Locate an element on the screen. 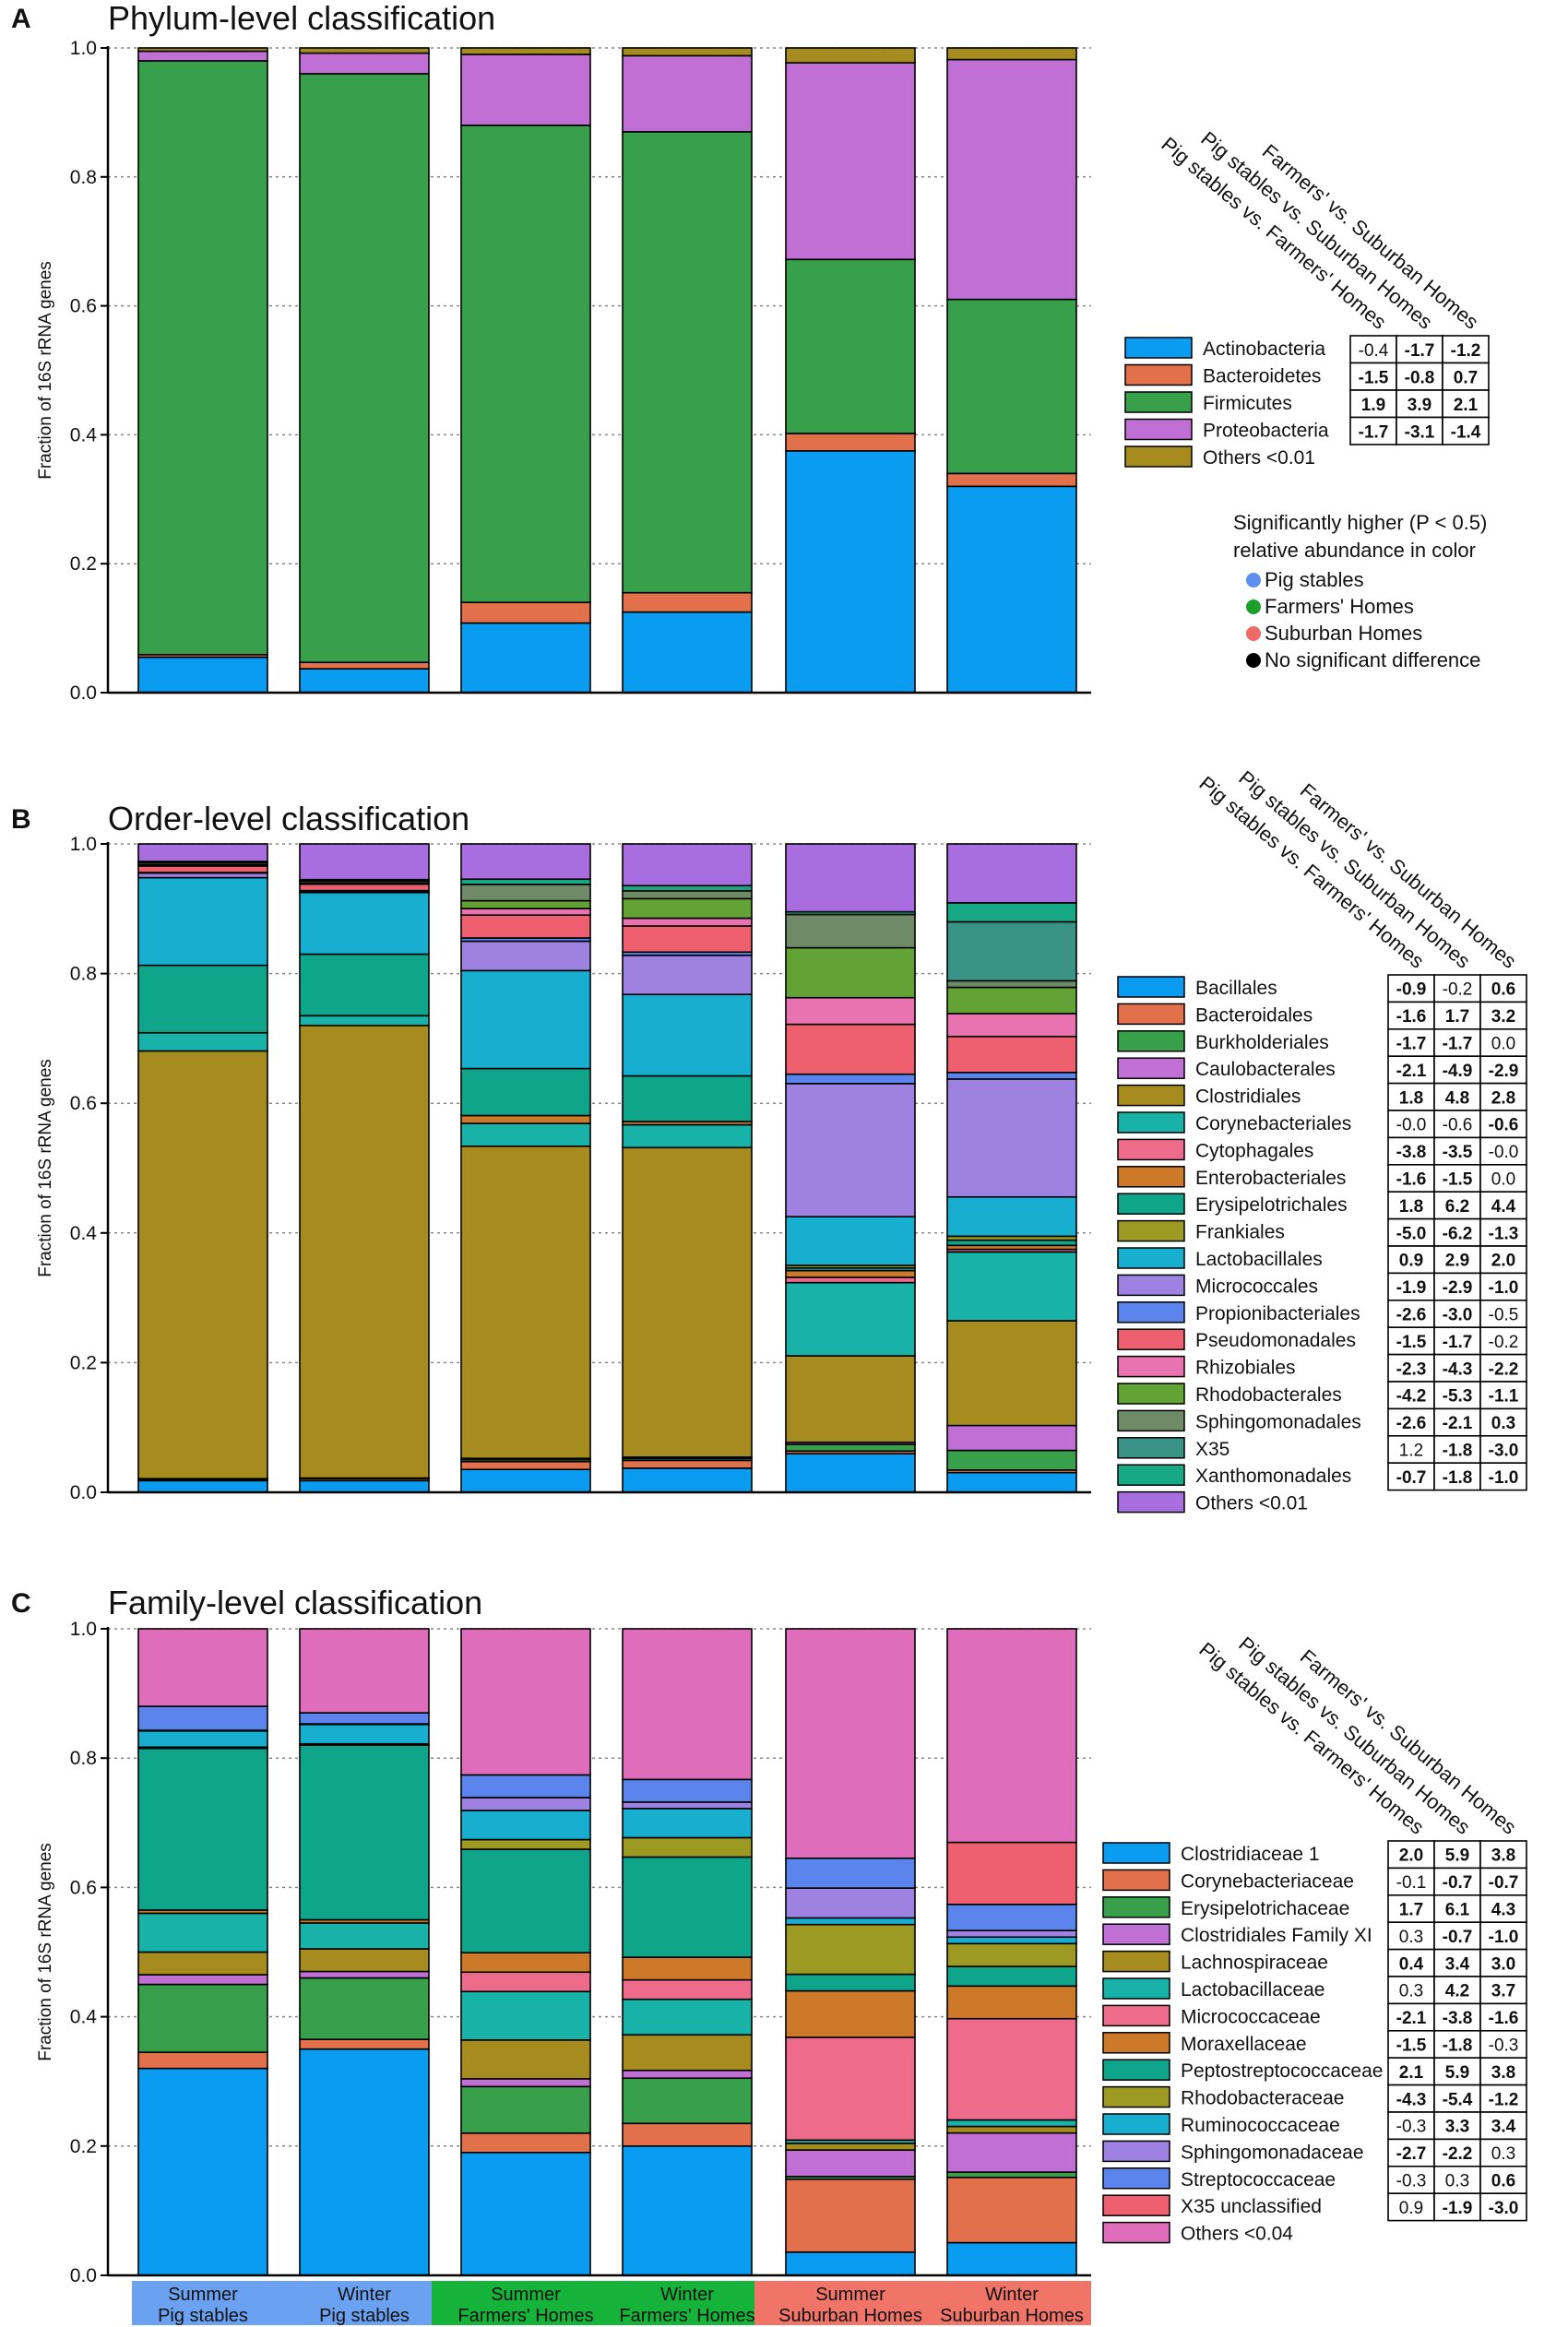  group-season-label: Winter is located at coordinates (364, 2295).